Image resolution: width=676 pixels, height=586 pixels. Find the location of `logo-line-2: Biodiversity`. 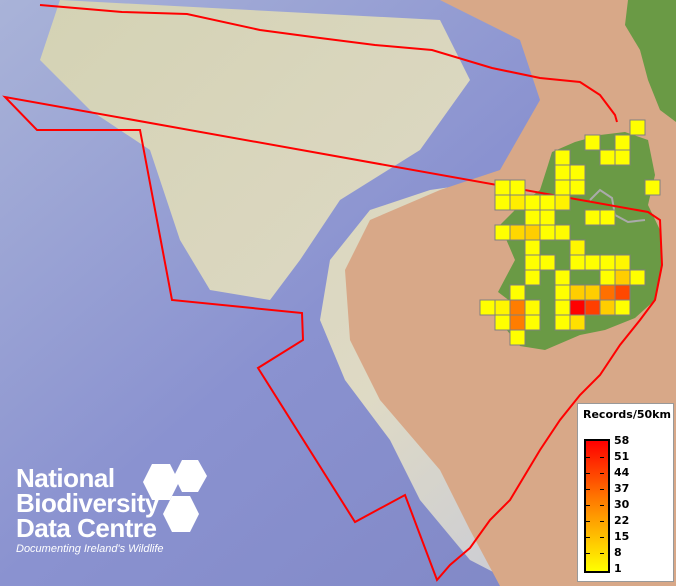

logo-line-2: Biodiversity is located at coordinates (87, 503).